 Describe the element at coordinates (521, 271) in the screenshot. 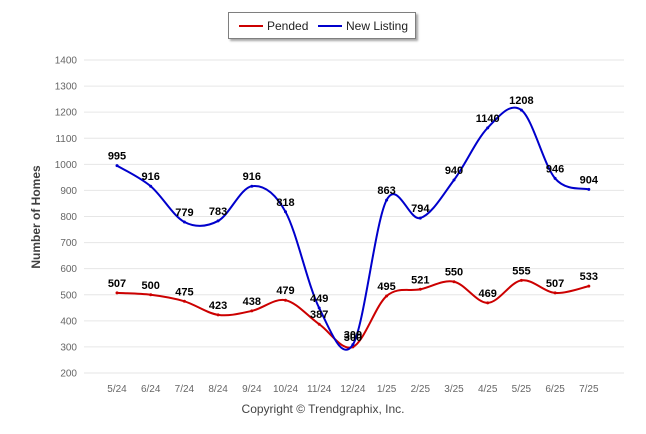

I see `pended-data-label: 555` at that location.